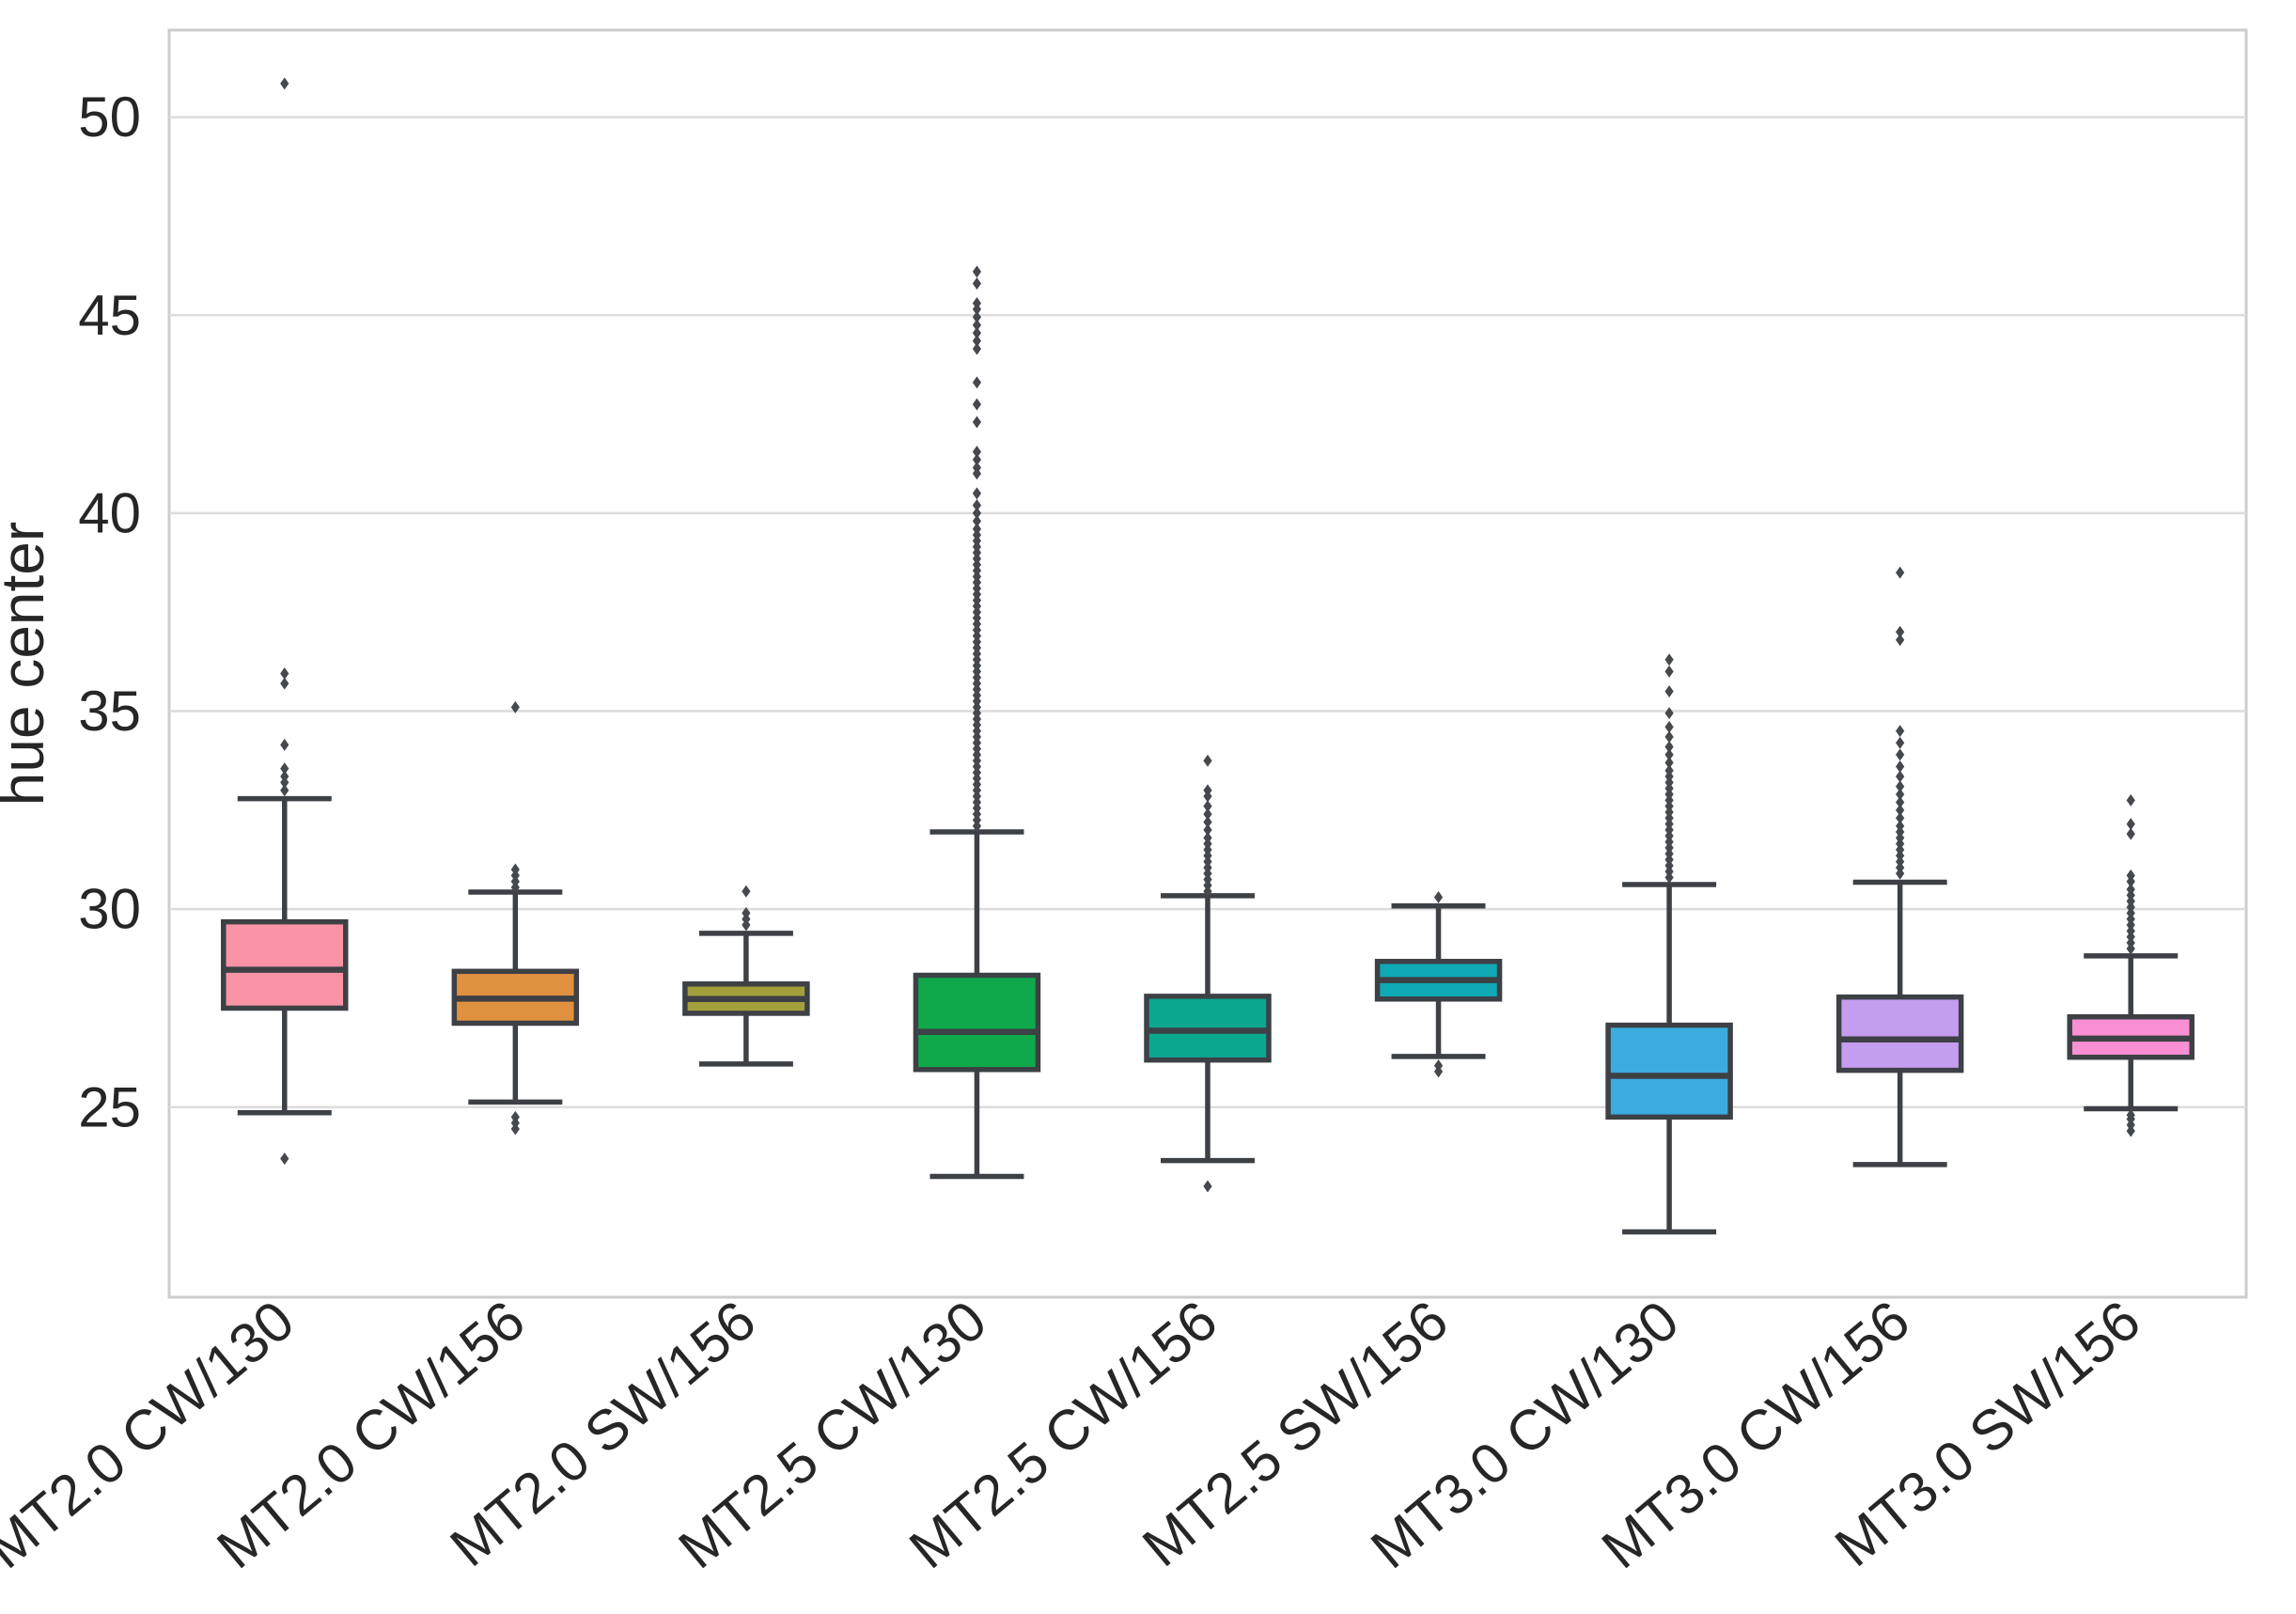  What do you see at coordinates (109, 910) in the screenshot?
I see `y-tick-label: 30` at bounding box center [109, 910].